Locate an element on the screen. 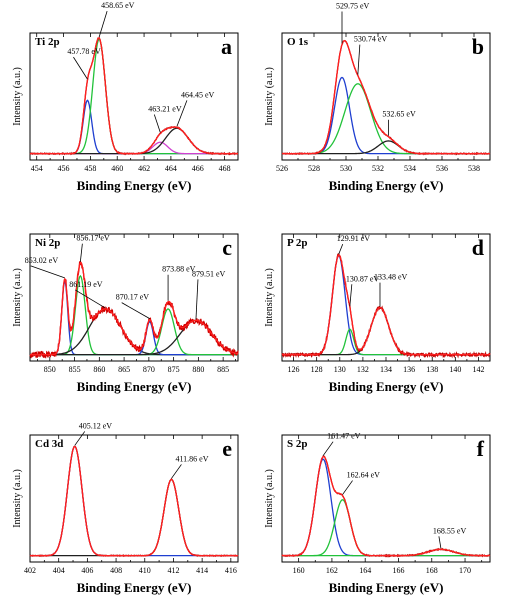  peak-label: 463.21 eV is located at coordinates (165, 108).